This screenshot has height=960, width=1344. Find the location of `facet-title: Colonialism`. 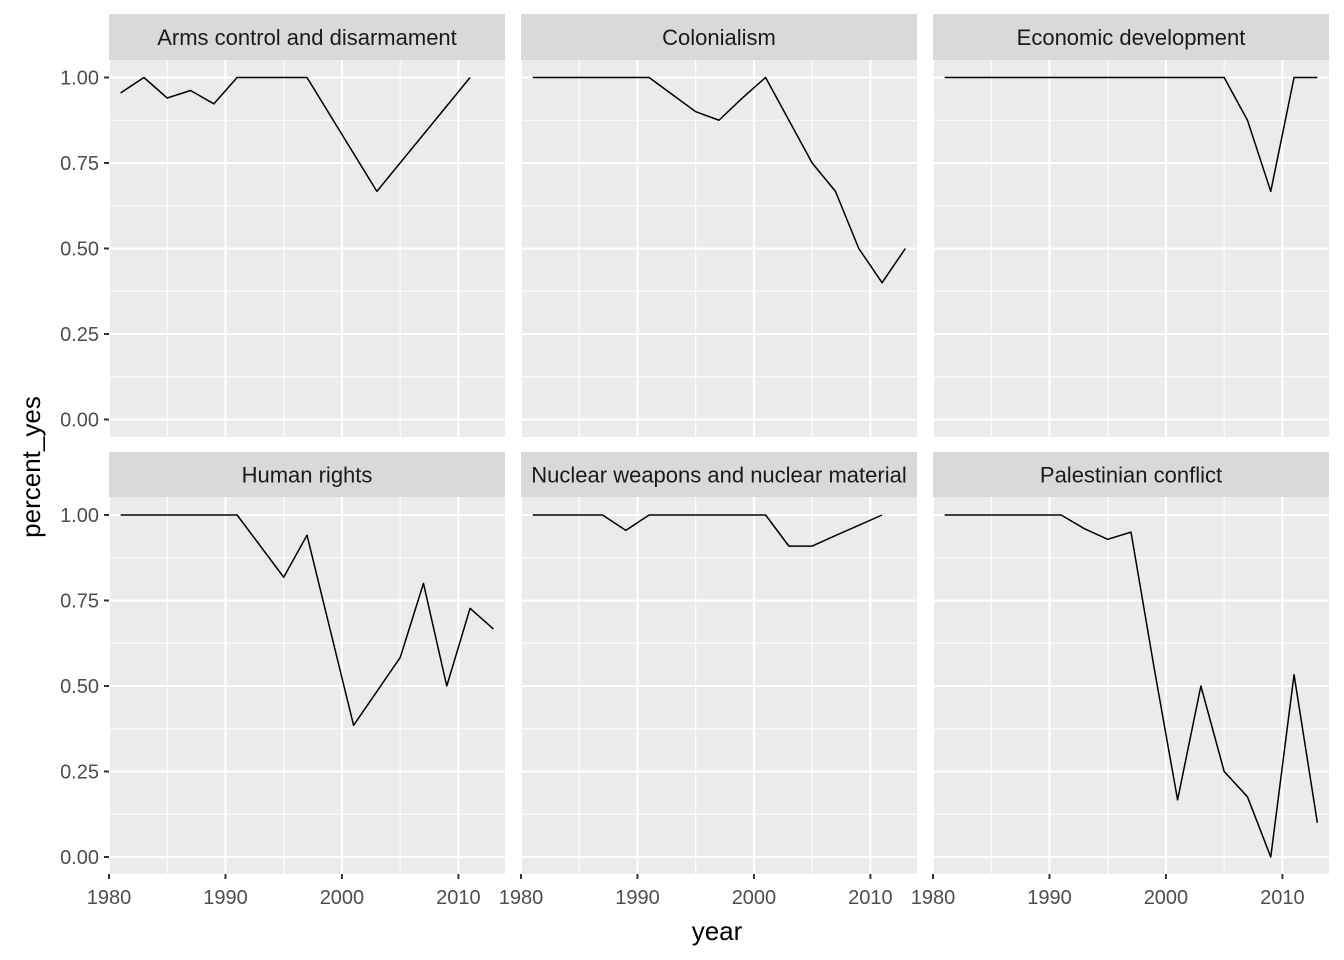

facet-title: Colonialism is located at coordinates (719, 37).